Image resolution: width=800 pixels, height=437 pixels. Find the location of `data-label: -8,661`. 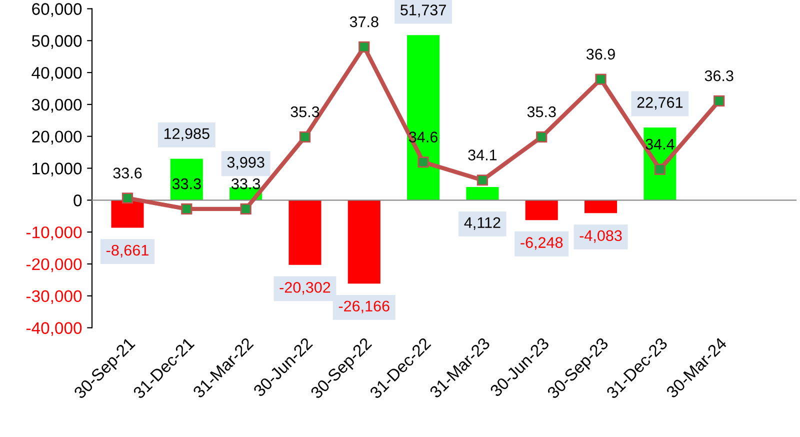

data-label: -8,661 is located at coordinates (127, 251).